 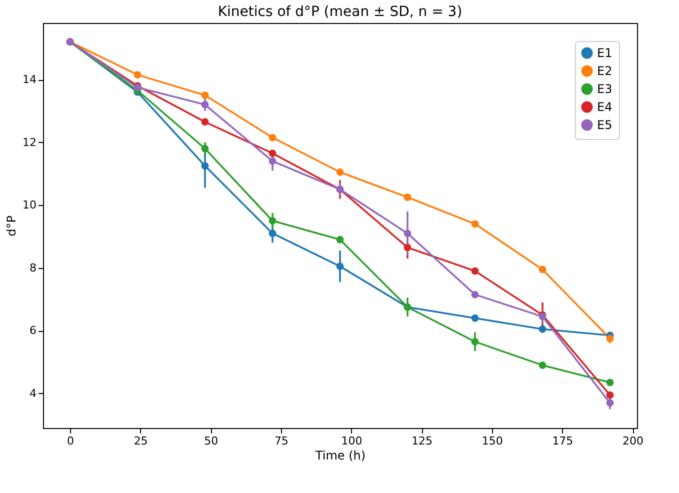 I want to click on legend-label: E1, so click(x=604, y=53).